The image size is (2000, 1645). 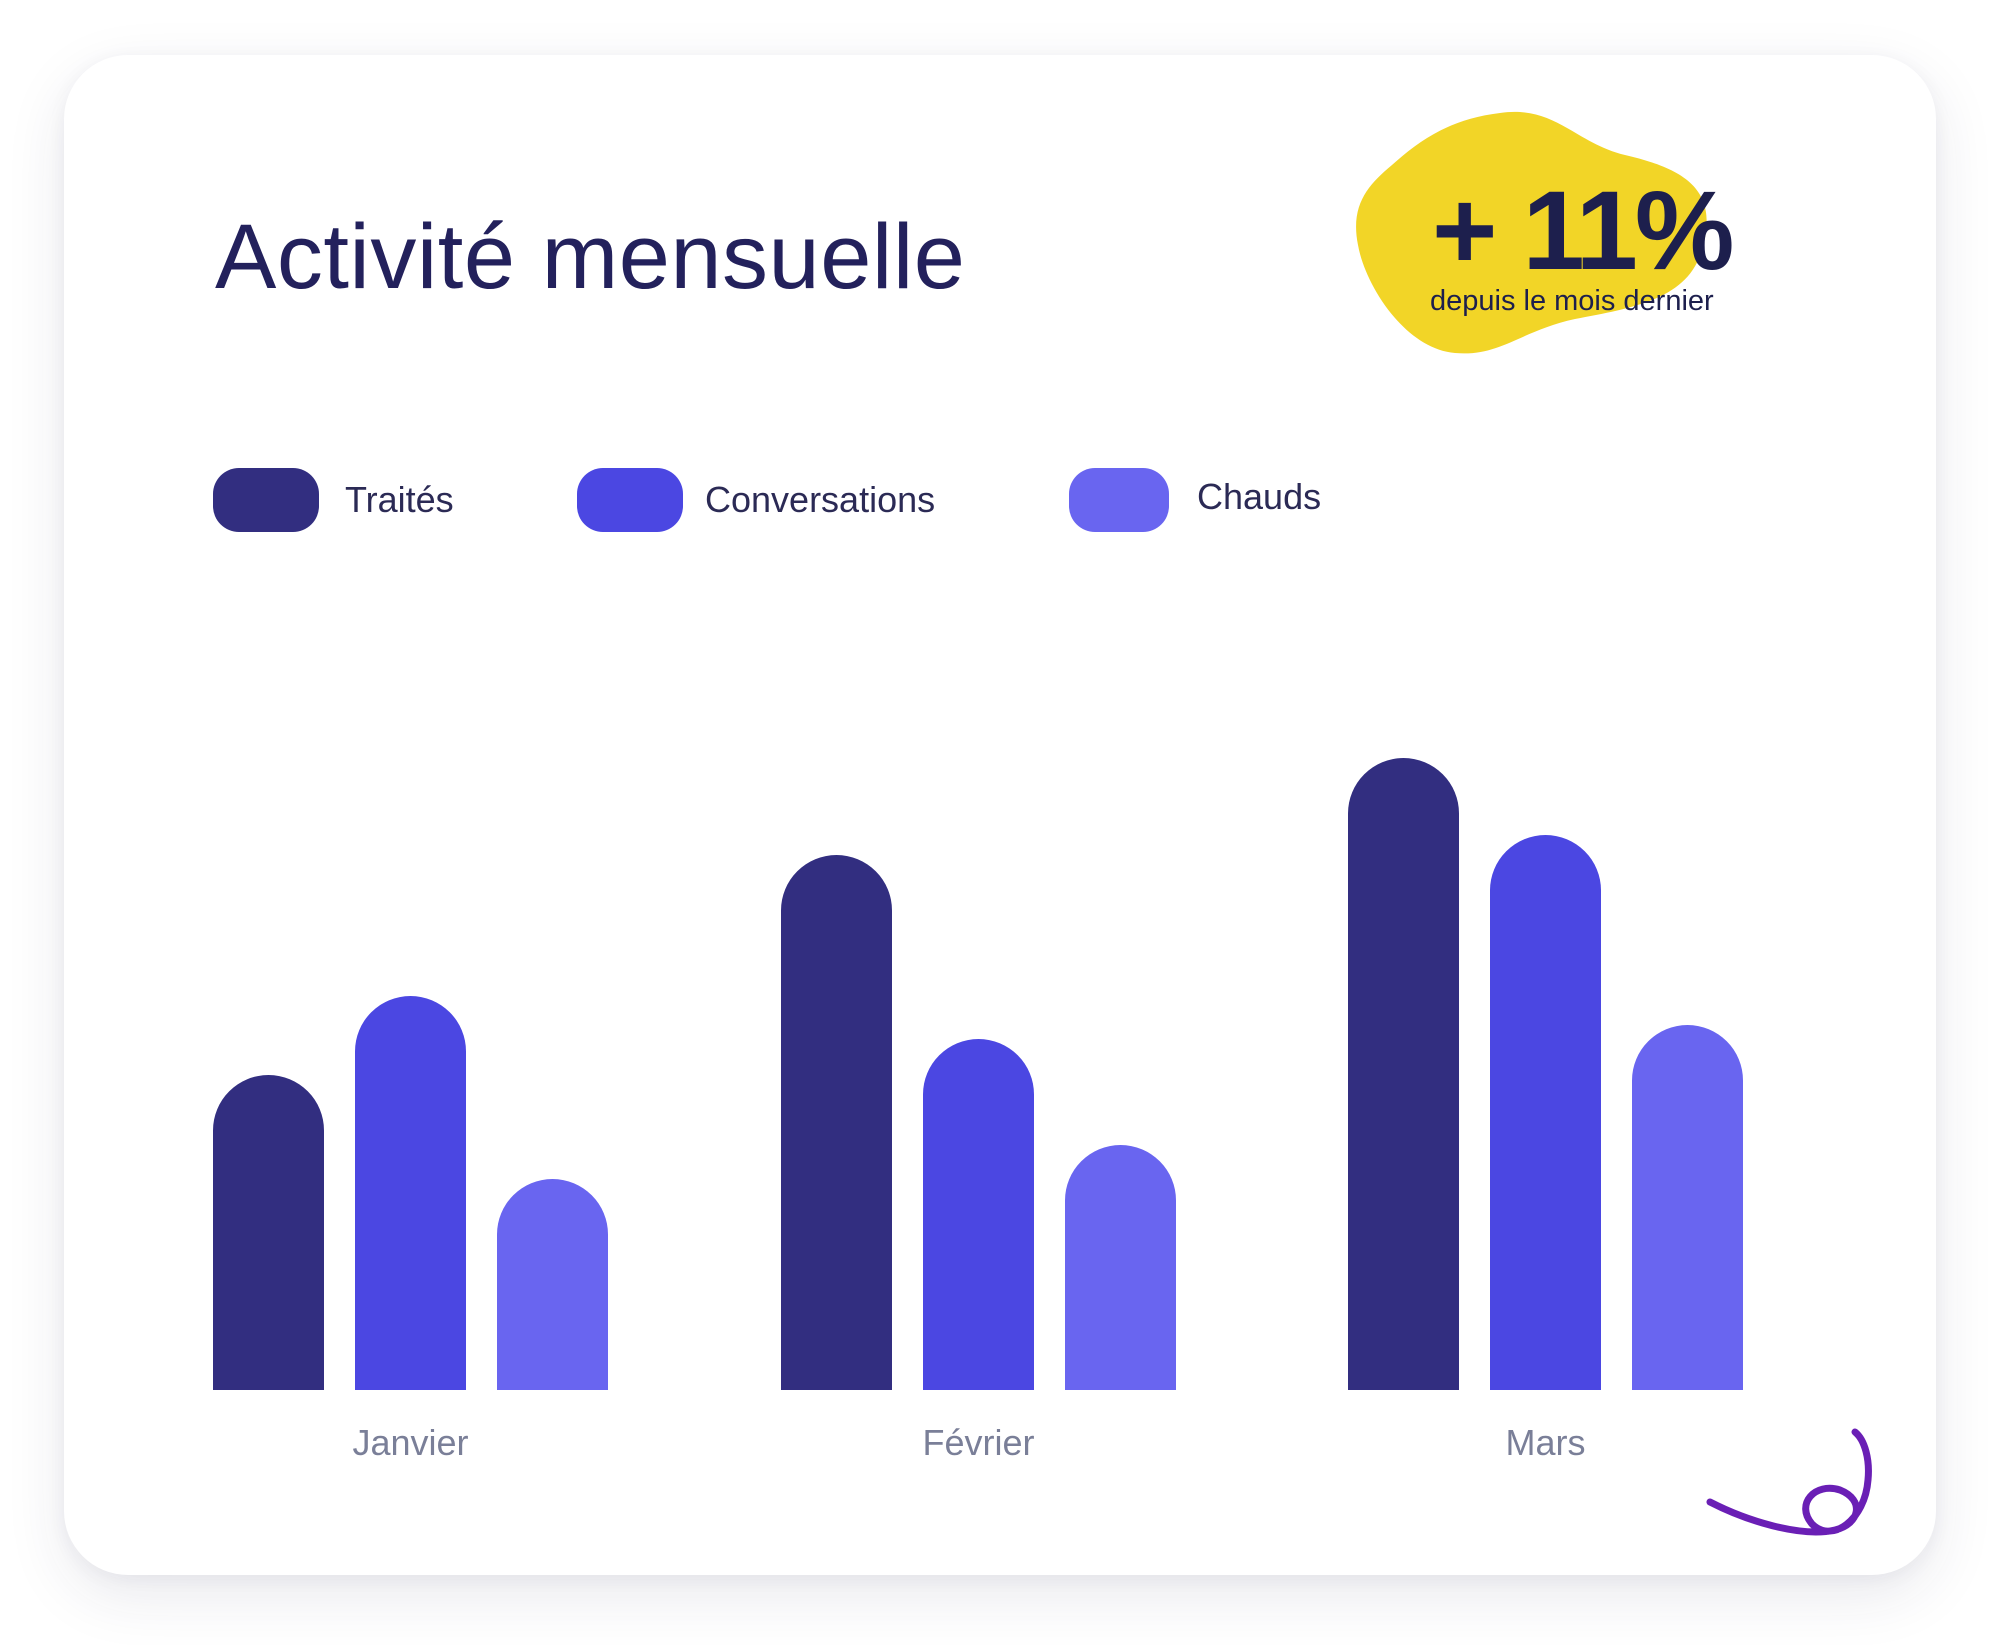 I want to click on chart-title: Activité mensuelle, so click(x=590, y=257).